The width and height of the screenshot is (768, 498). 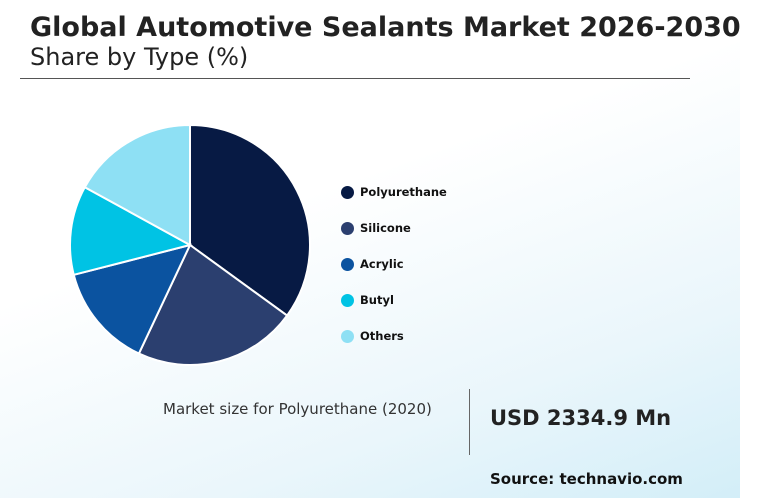 What do you see at coordinates (385, 228) in the screenshot?
I see `legend-label: Silicone` at bounding box center [385, 228].